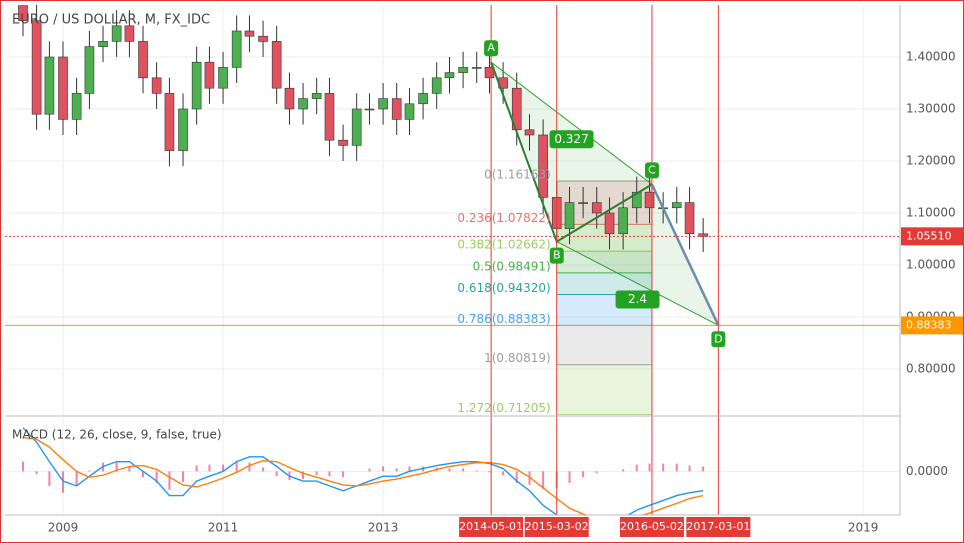 The image size is (964, 543). I want to click on date-tag-label: 2016-05-02, so click(652, 526).